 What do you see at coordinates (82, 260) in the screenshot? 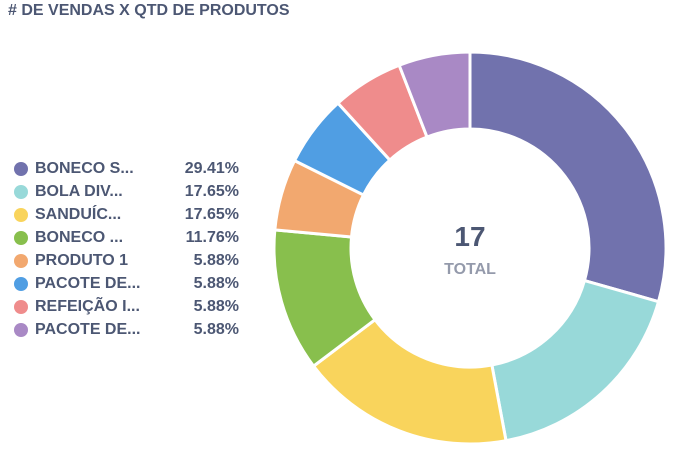
I see `legend-label: PRODUTO 1` at bounding box center [82, 260].